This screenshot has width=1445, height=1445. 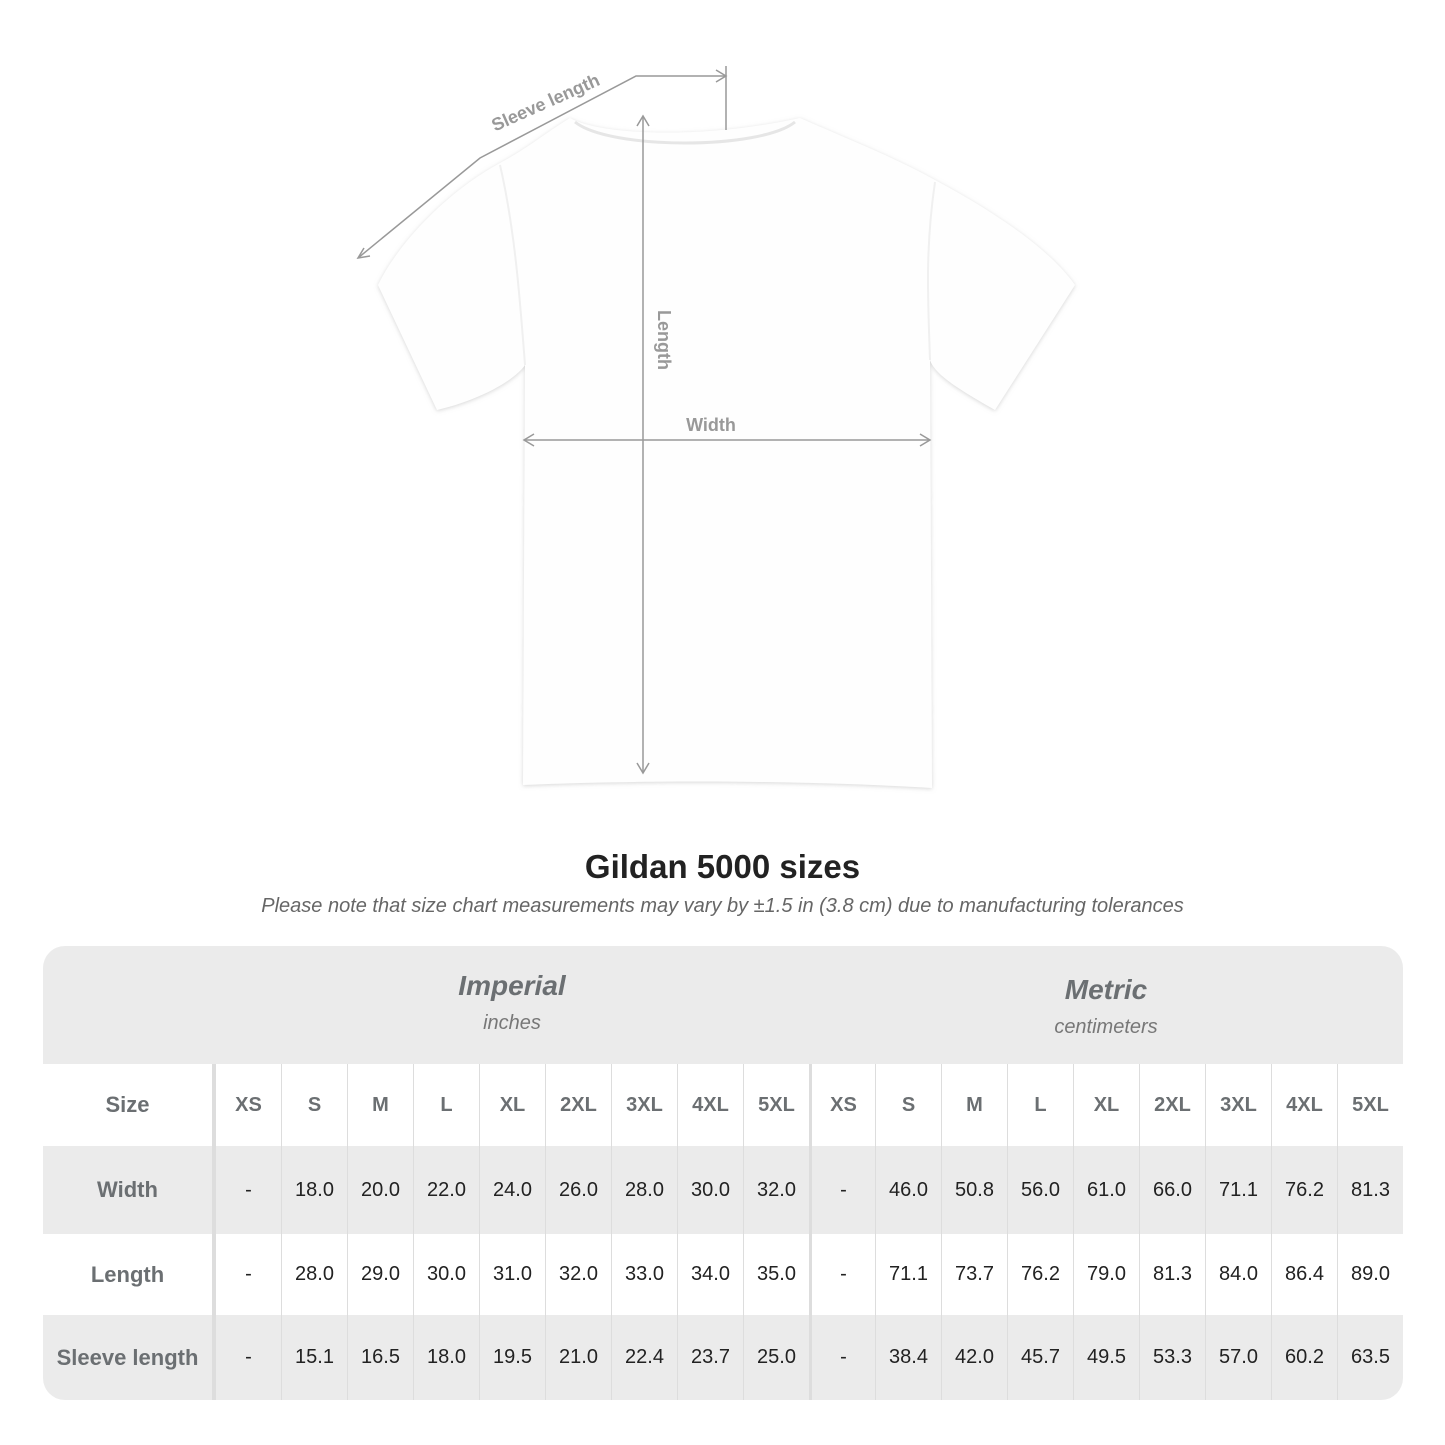 What do you see at coordinates (776, 1274) in the screenshot?
I see `imperial-value: 35.0` at bounding box center [776, 1274].